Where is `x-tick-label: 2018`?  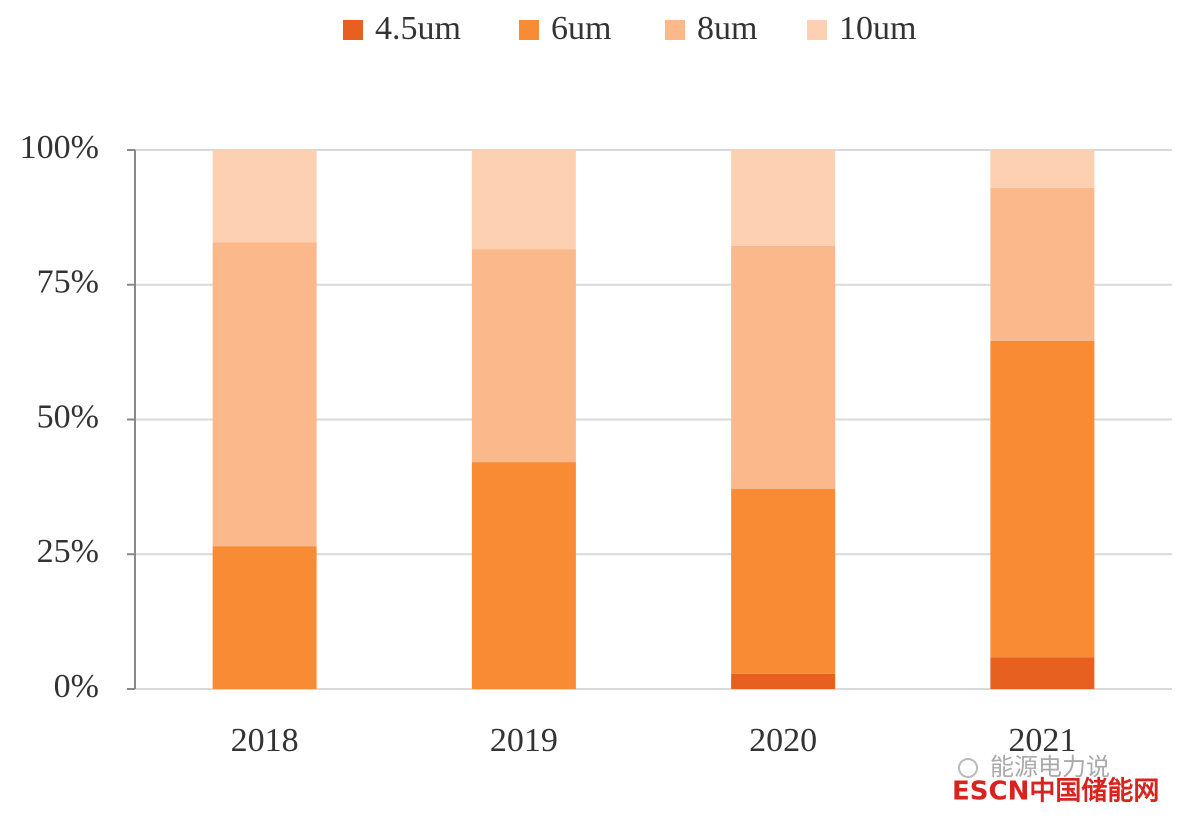 x-tick-label: 2018 is located at coordinates (265, 740).